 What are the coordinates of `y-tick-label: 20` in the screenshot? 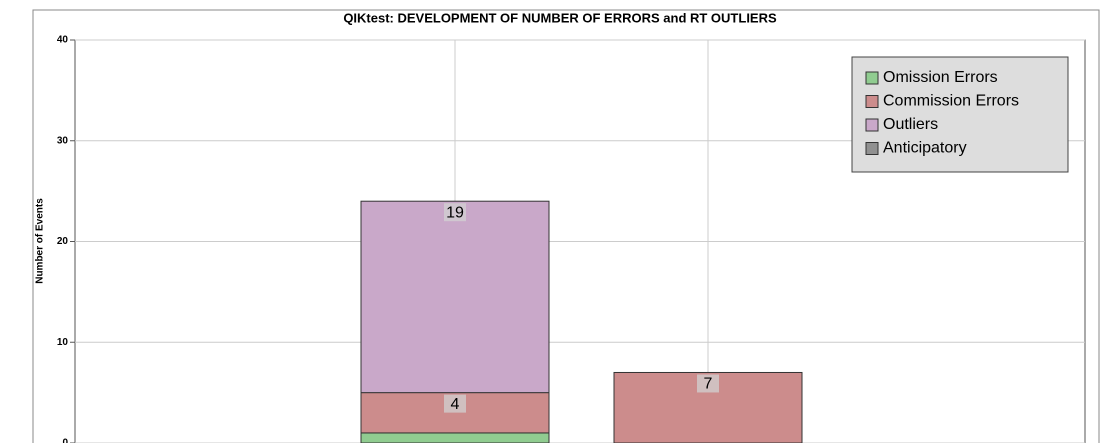 It's located at (63, 241).